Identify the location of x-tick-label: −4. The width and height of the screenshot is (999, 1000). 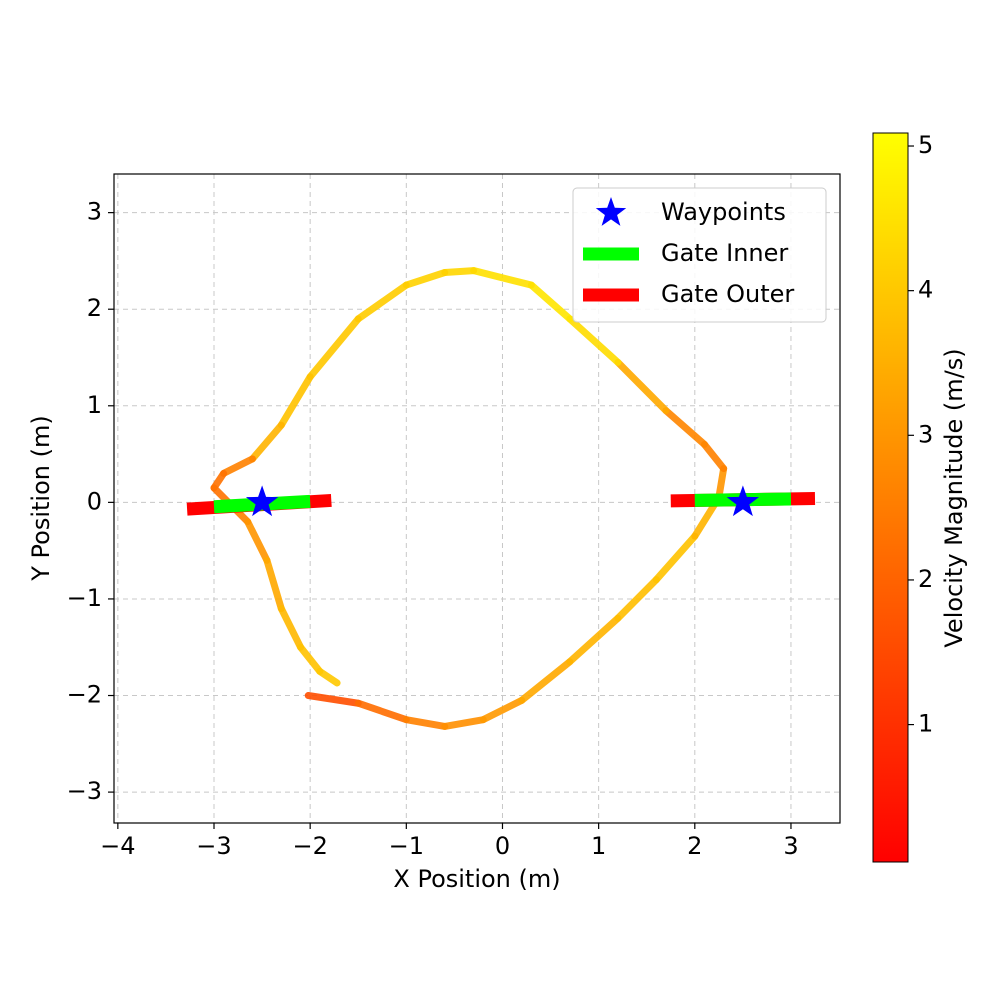
(117, 846).